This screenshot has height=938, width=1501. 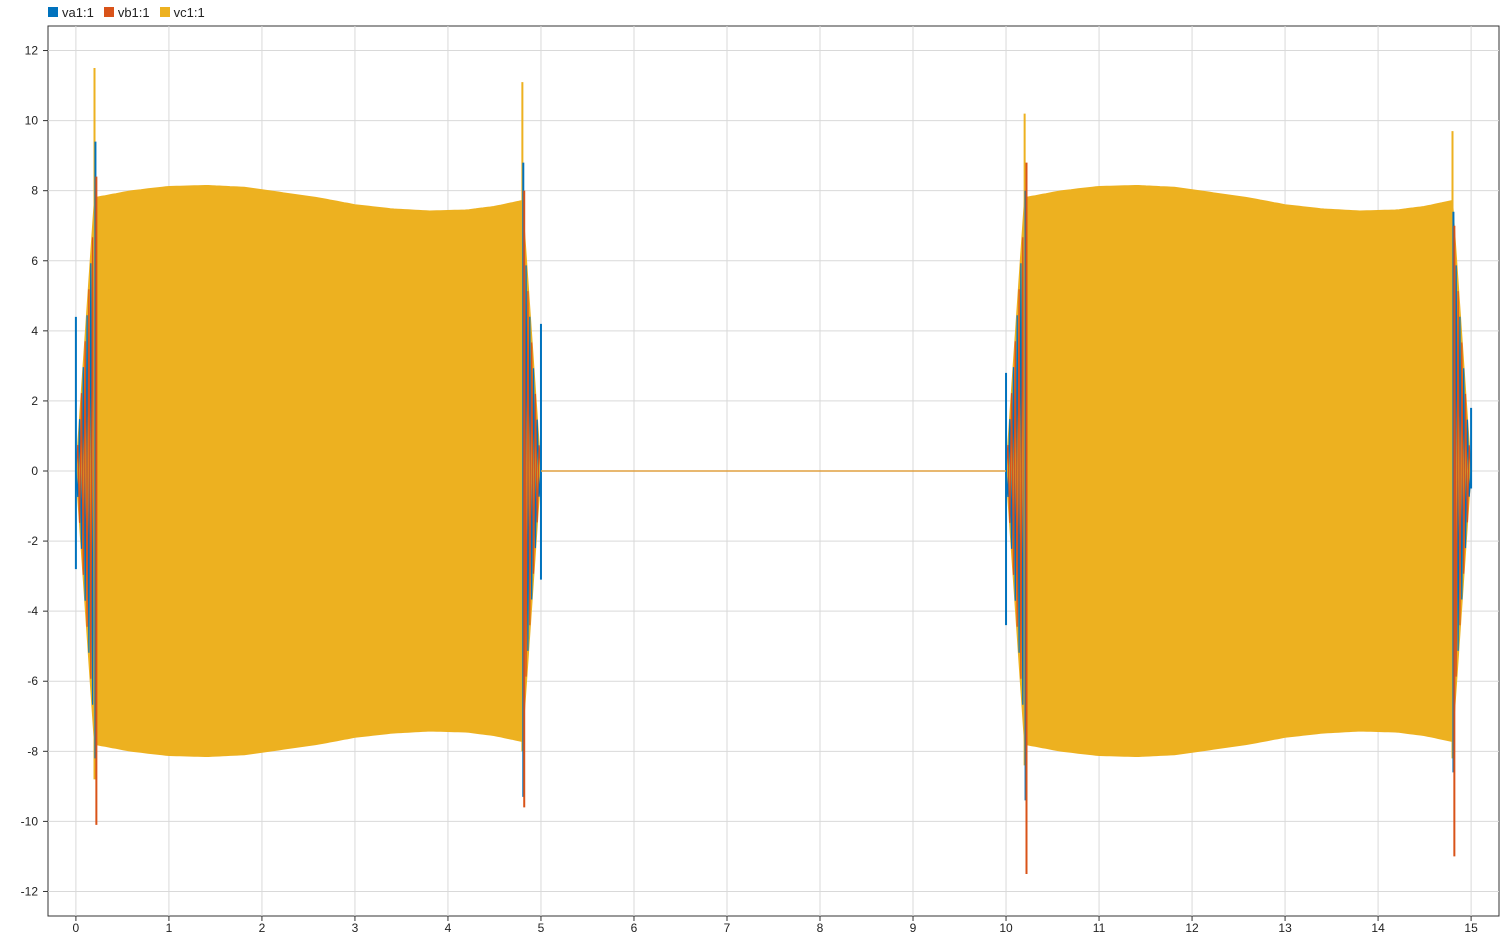 What do you see at coordinates (76, 928) in the screenshot?
I see `x-tick-label: 0` at bounding box center [76, 928].